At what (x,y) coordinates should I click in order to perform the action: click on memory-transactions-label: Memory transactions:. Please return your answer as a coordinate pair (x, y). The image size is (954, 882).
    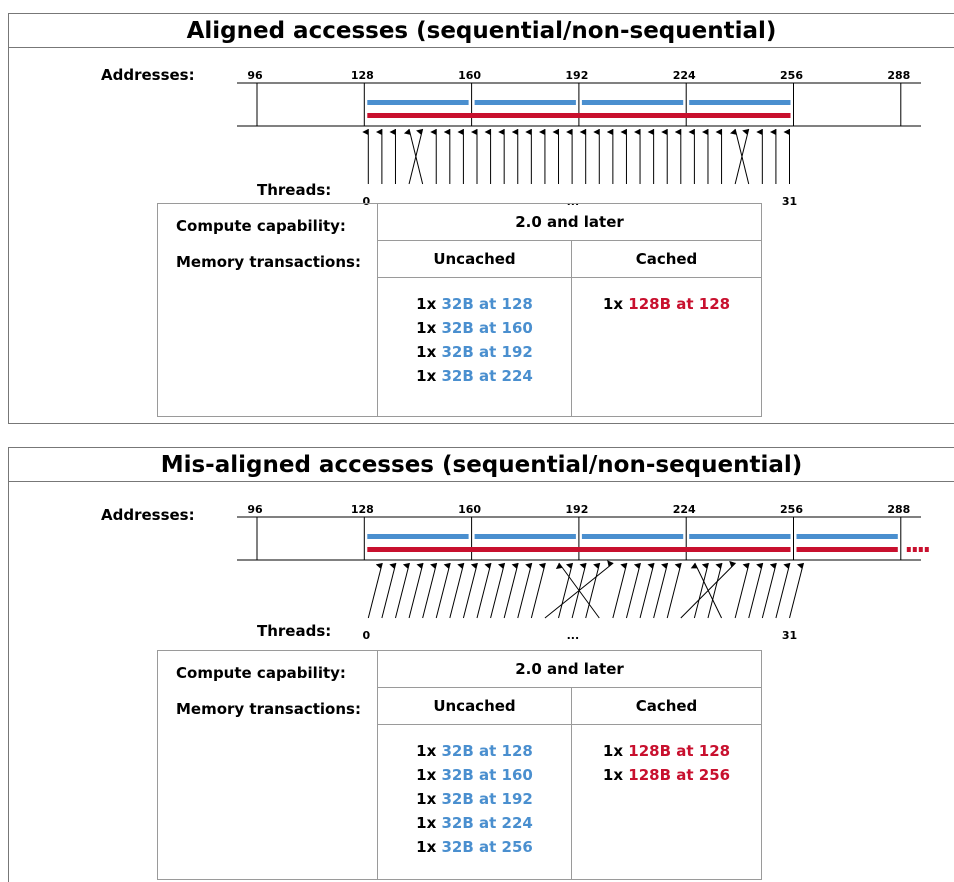
    Looking at the image, I should click on (268, 709).